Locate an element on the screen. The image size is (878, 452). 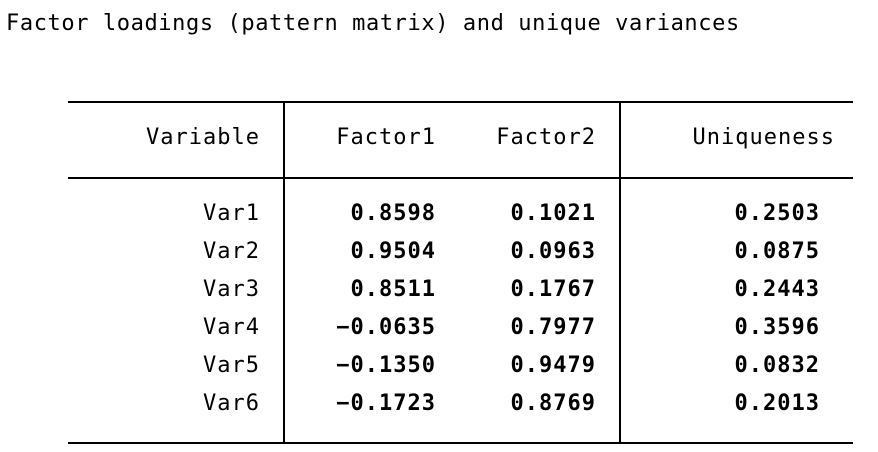
row-uniqueness: 0.2443 is located at coordinates (777, 289).